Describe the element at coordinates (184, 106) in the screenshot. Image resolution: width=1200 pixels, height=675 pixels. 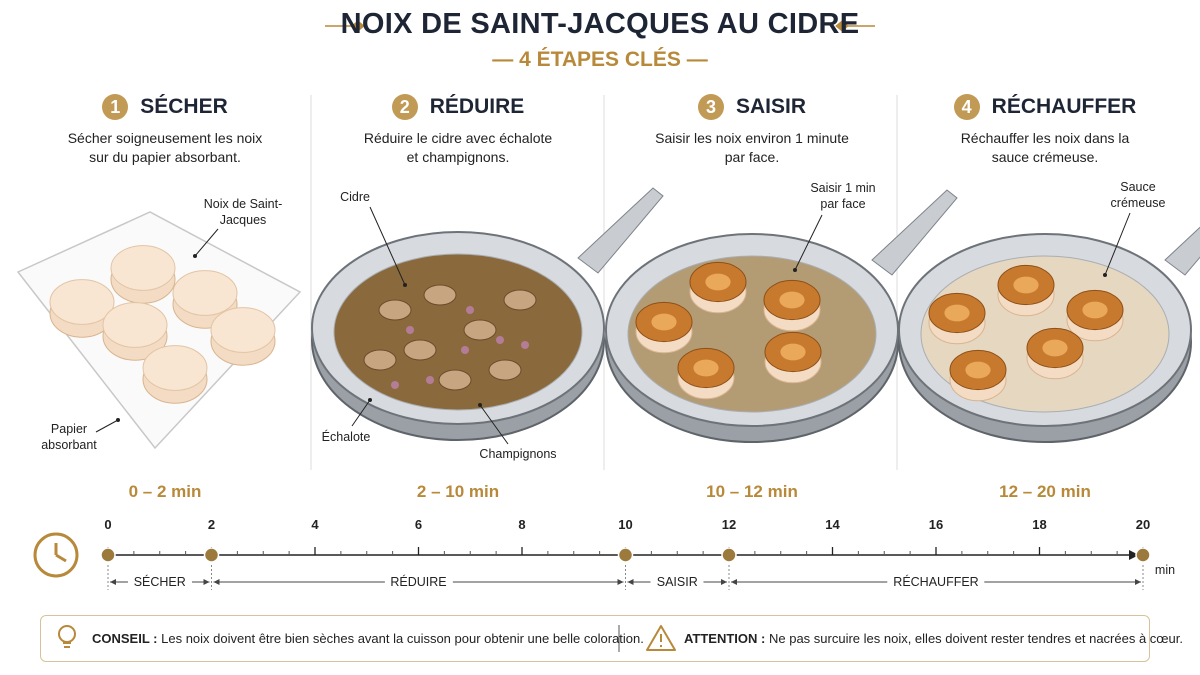
I see `step-title: SÉCHER` at that location.